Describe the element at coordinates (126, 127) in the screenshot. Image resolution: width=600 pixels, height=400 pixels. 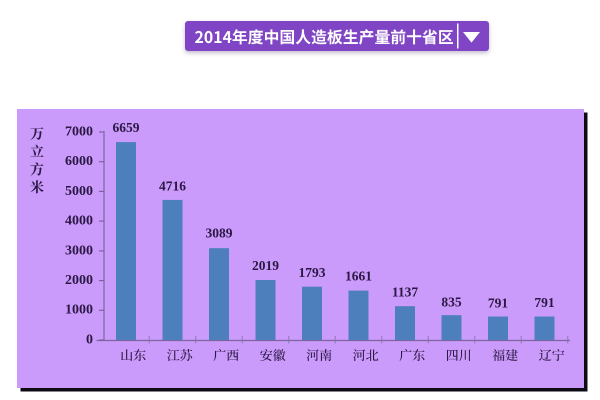
I see `svg-text: 6659` at that location.